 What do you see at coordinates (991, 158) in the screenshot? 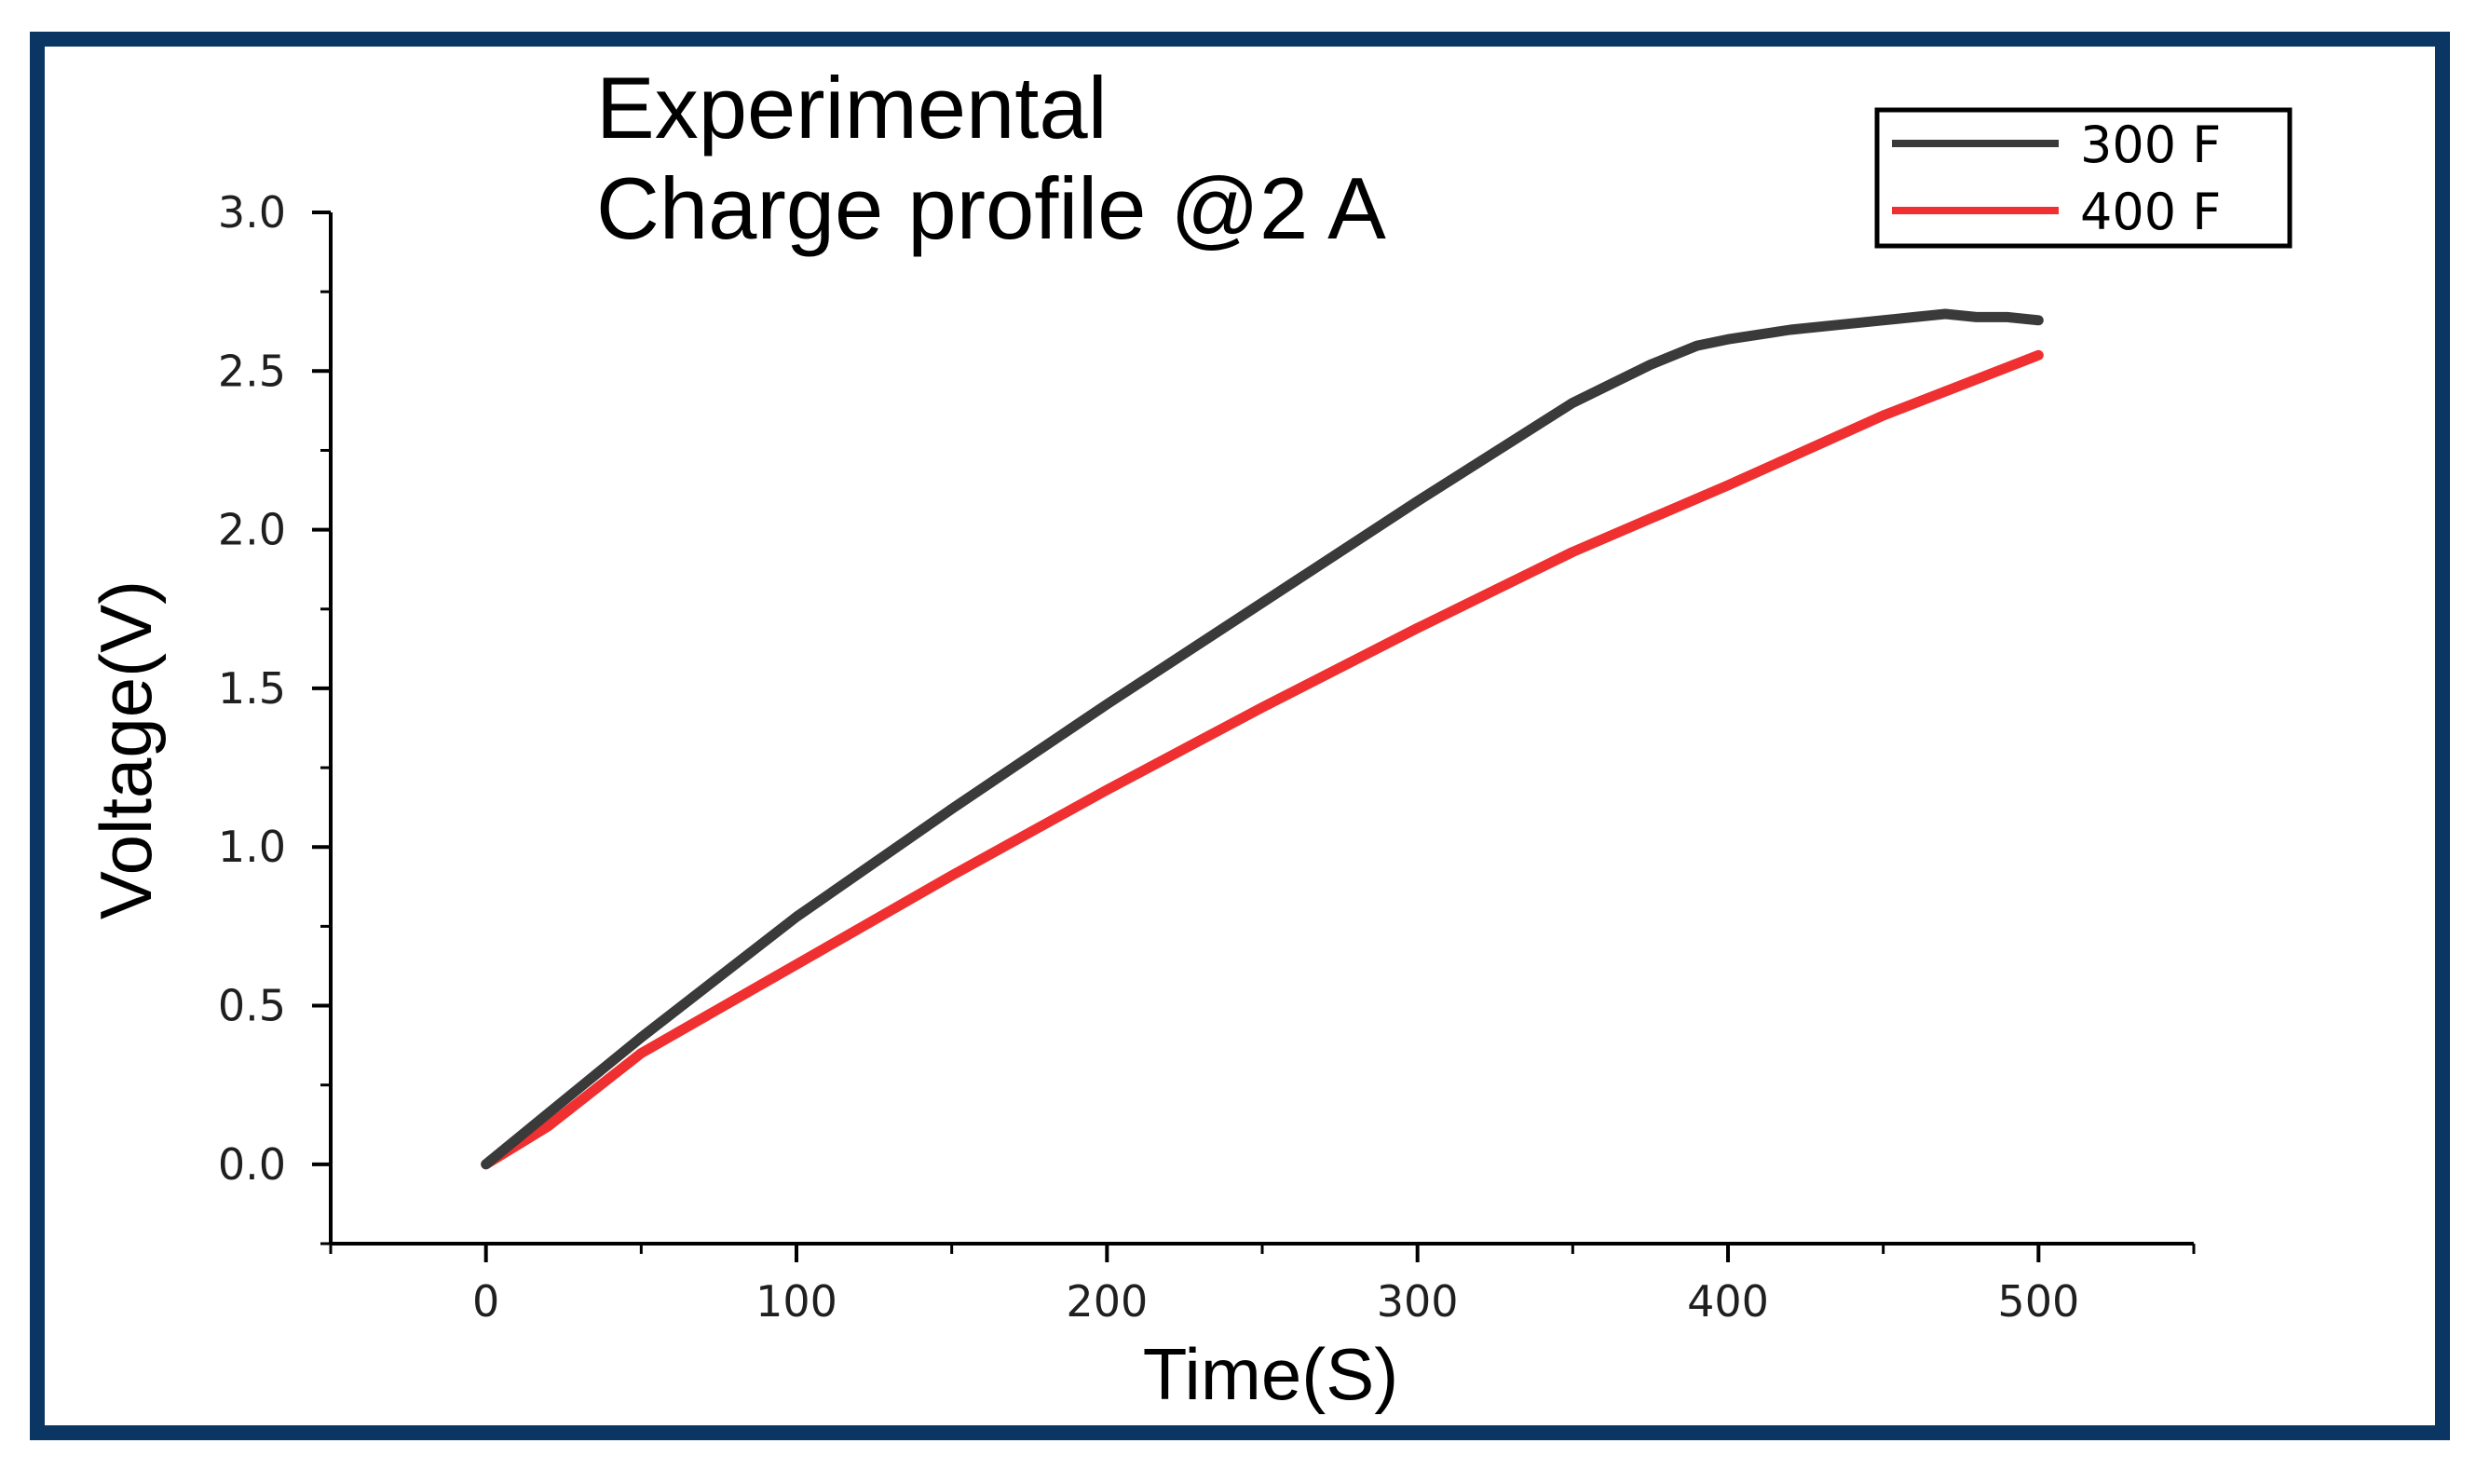
I see `chart-title: Experimental Charge profile @2 A` at bounding box center [991, 158].